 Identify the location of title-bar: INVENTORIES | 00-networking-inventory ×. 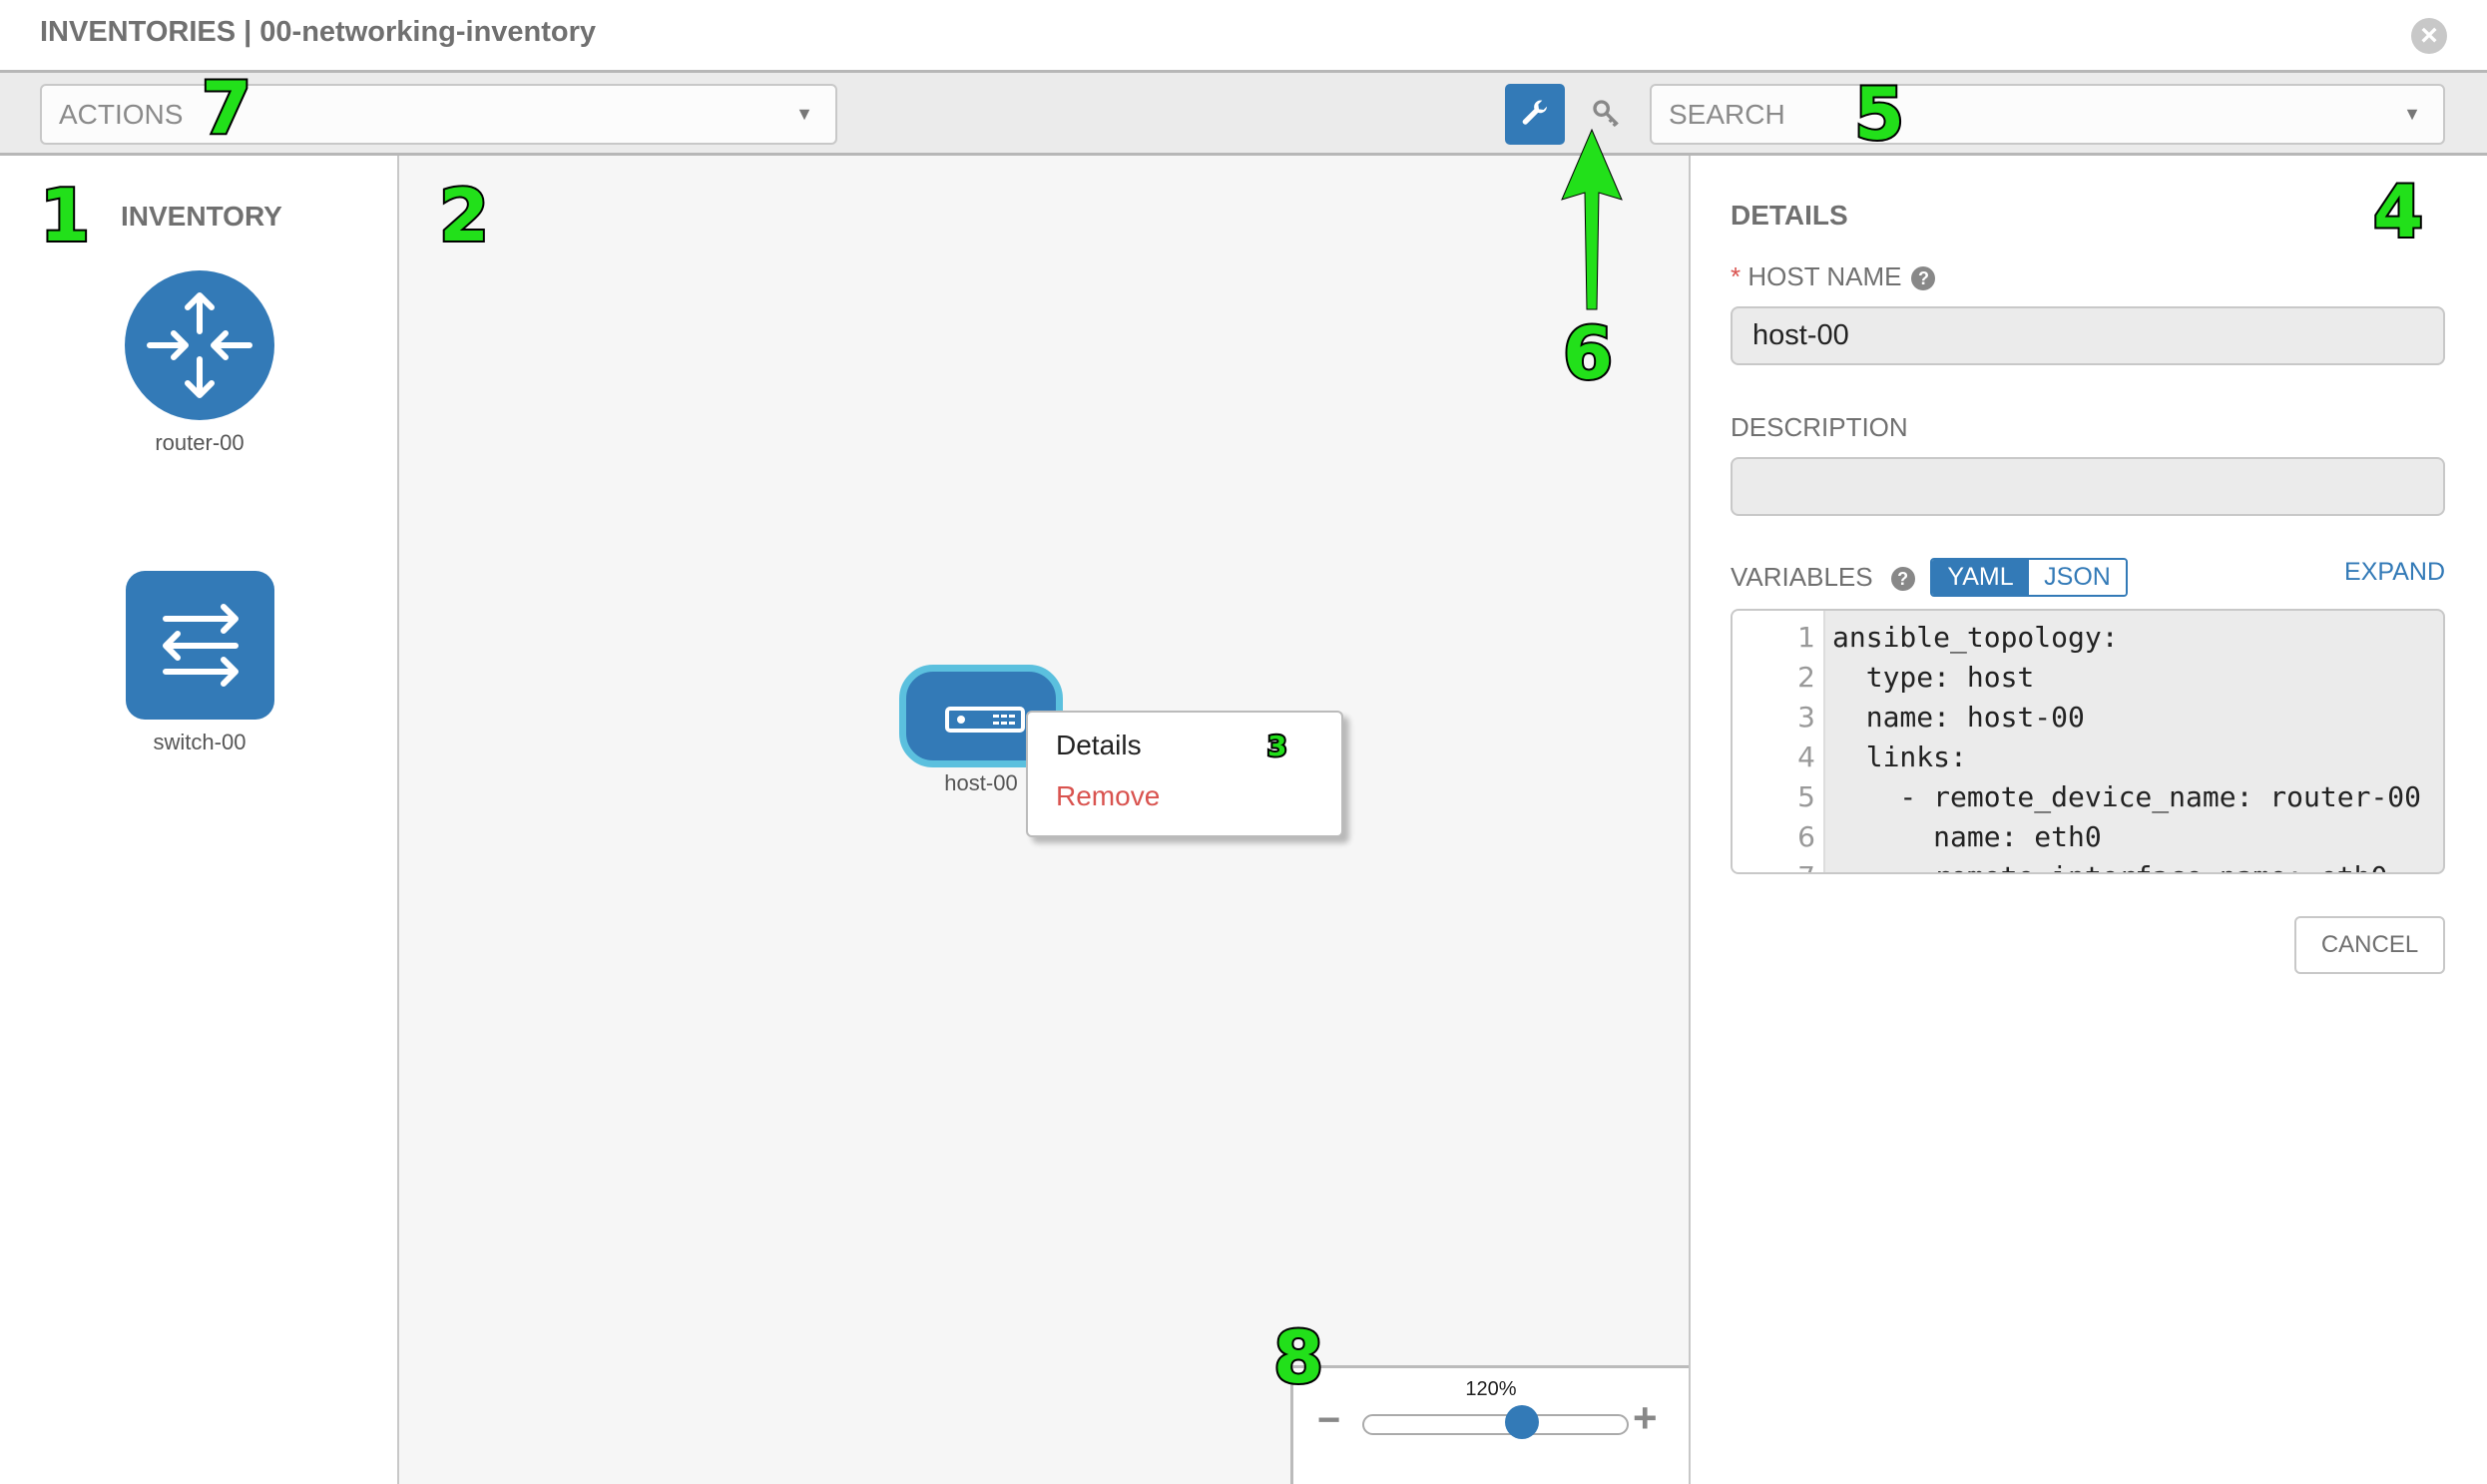
(1243, 36).